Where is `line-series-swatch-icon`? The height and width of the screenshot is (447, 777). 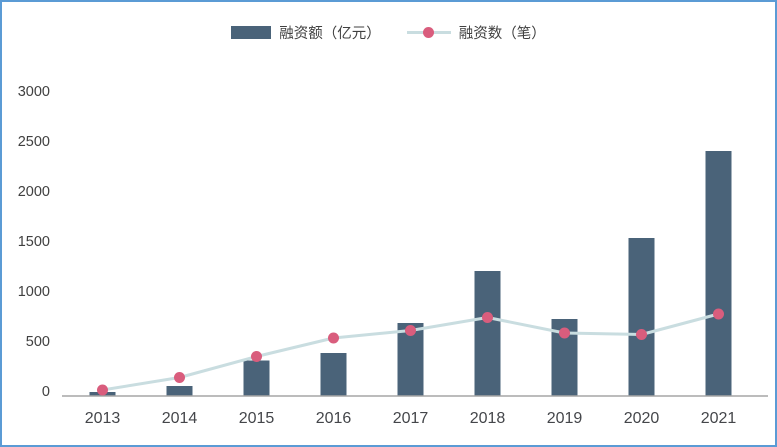
line-series-swatch-icon is located at coordinates (428, 32).